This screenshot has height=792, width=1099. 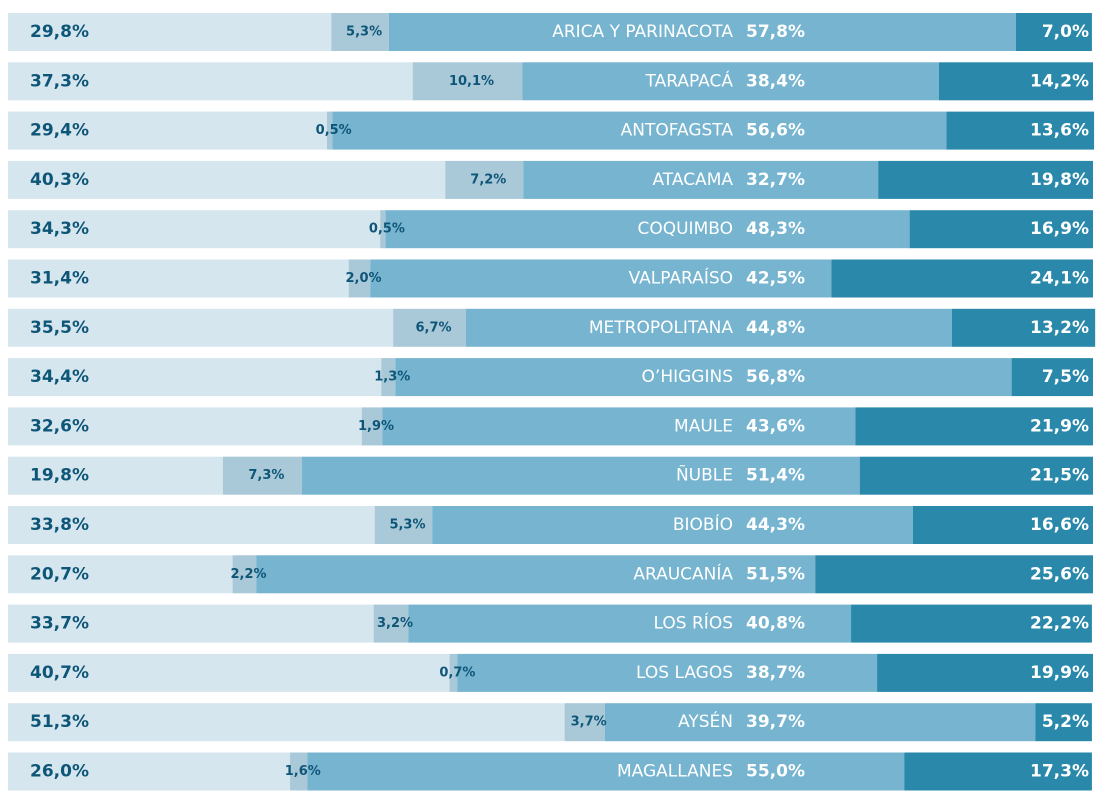 I want to click on value-label: 57,8%, so click(x=775, y=32).